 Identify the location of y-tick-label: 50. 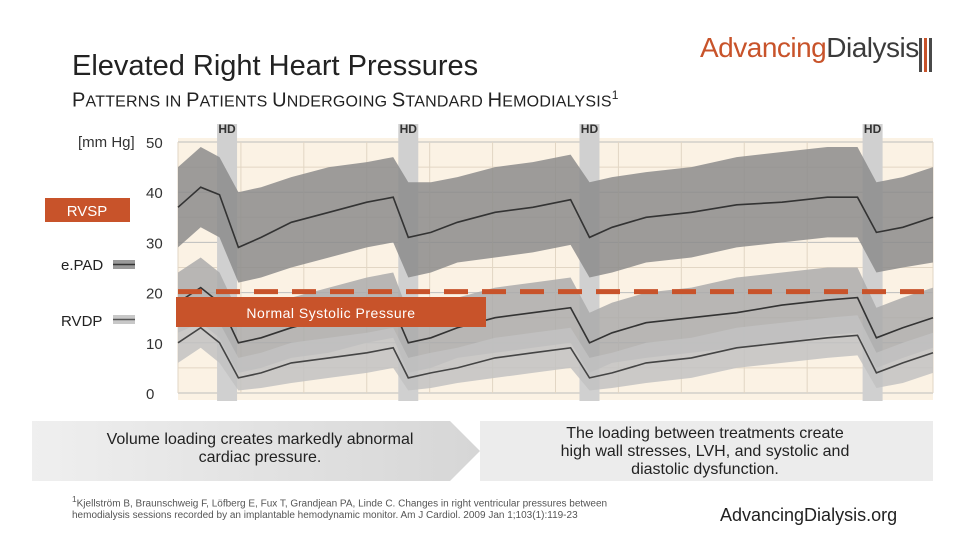
(154, 143).